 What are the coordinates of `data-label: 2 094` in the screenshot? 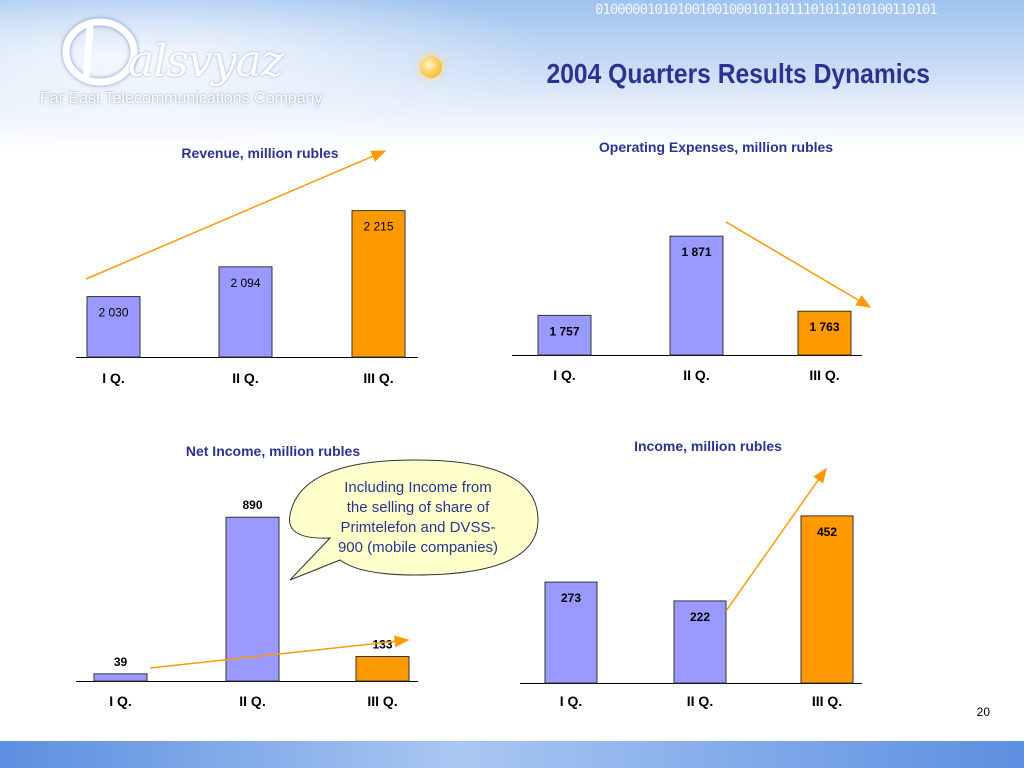 It's located at (245, 283).